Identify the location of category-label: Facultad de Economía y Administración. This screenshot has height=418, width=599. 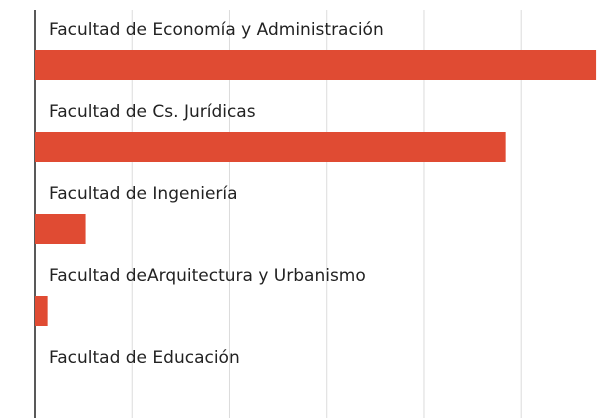
(216, 30).